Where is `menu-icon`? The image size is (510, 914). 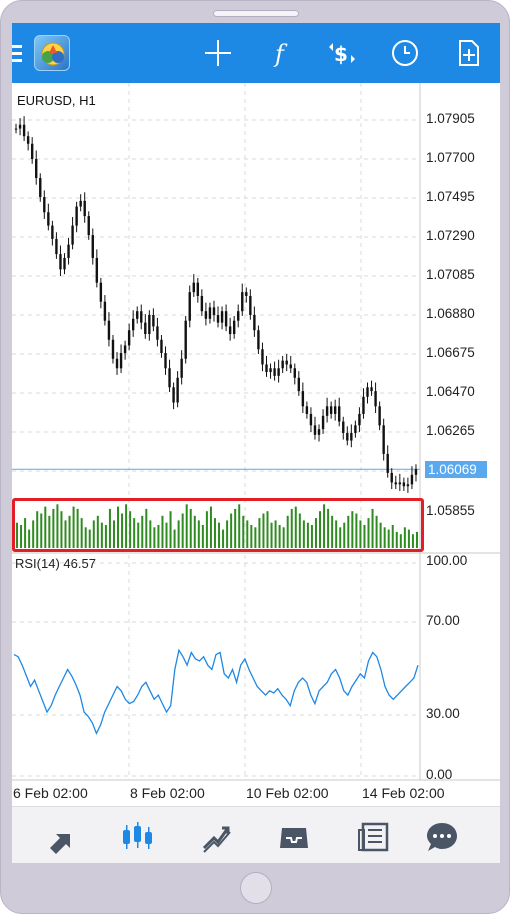
menu-icon is located at coordinates (17, 54).